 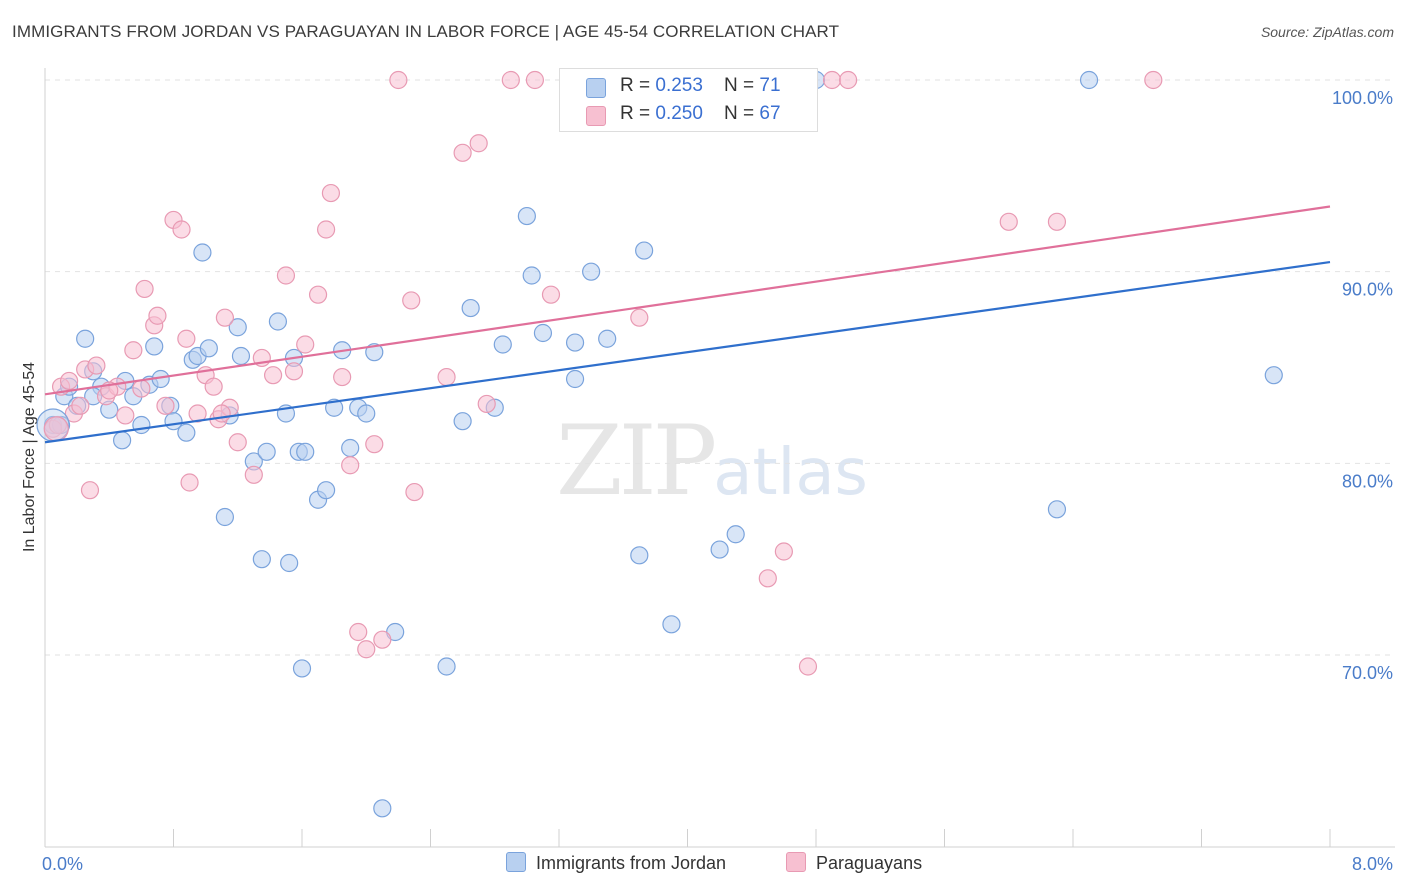 What do you see at coordinates (29, 457) in the screenshot?
I see `y-axis-title: In Labor Force | Age 45-54` at bounding box center [29, 457].